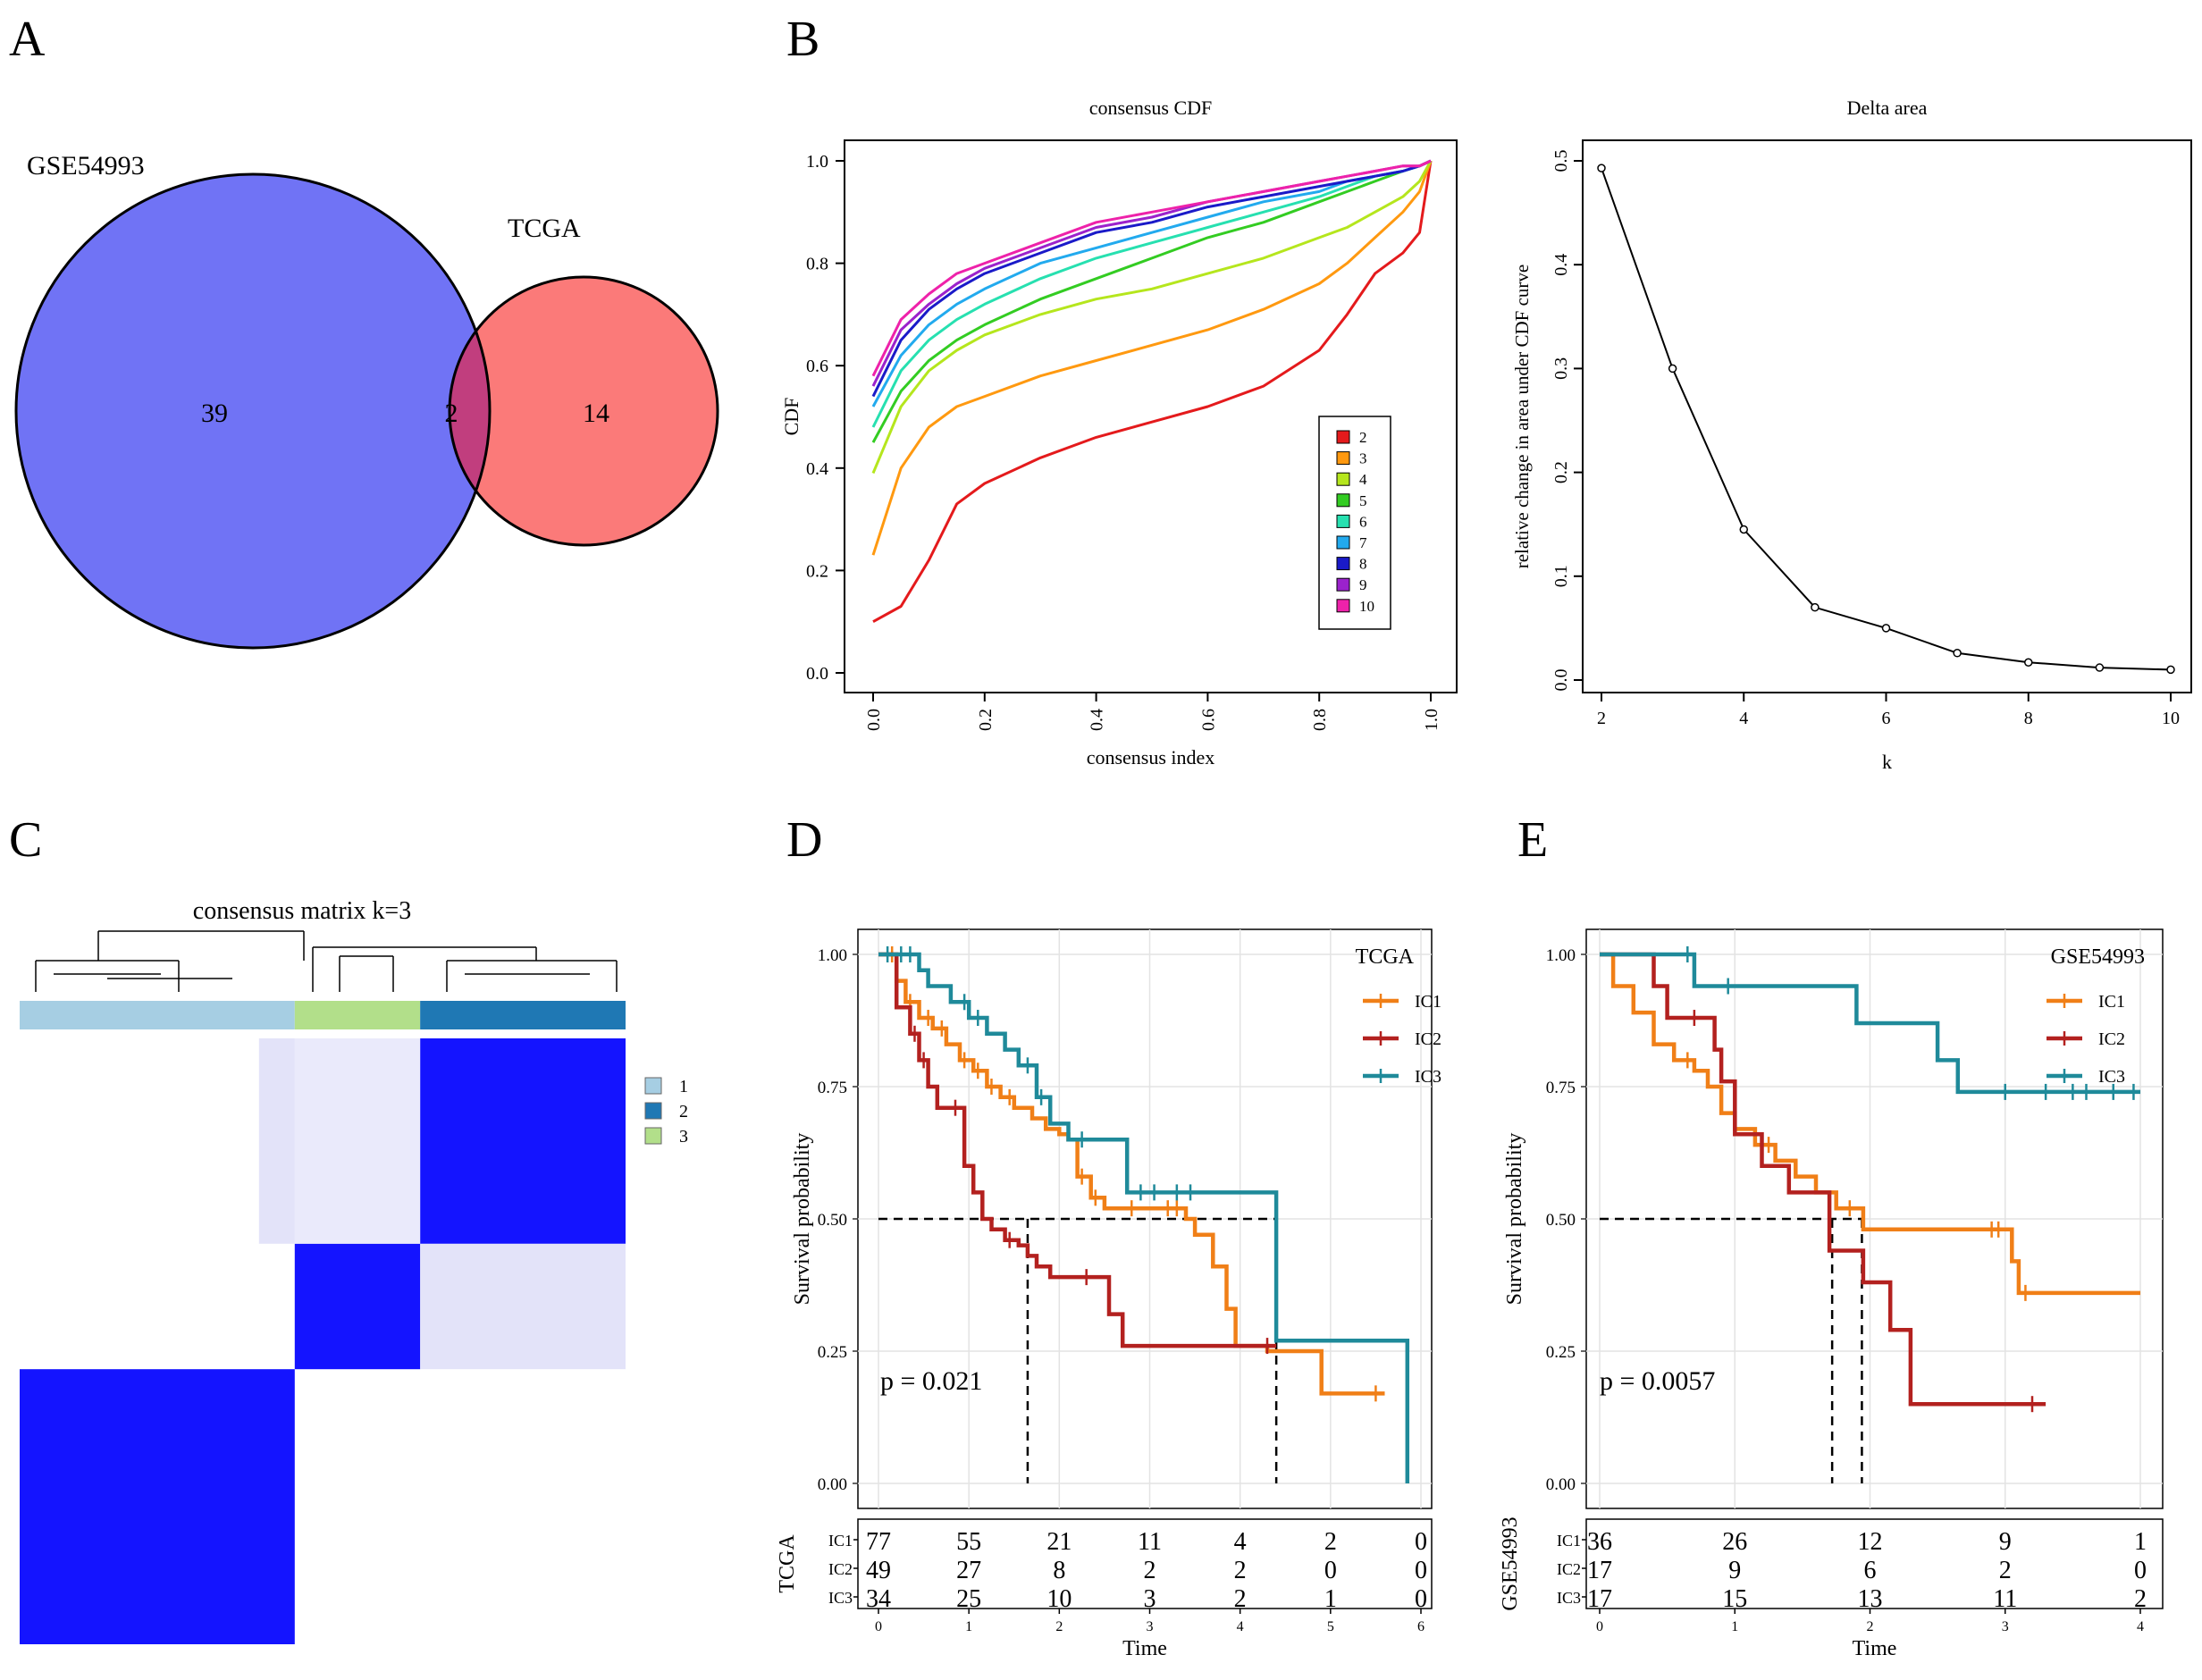 The image size is (2202, 1680). What do you see at coordinates (879, 1542) in the screenshot?
I see `km-tcga-risk-count: 77` at bounding box center [879, 1542].